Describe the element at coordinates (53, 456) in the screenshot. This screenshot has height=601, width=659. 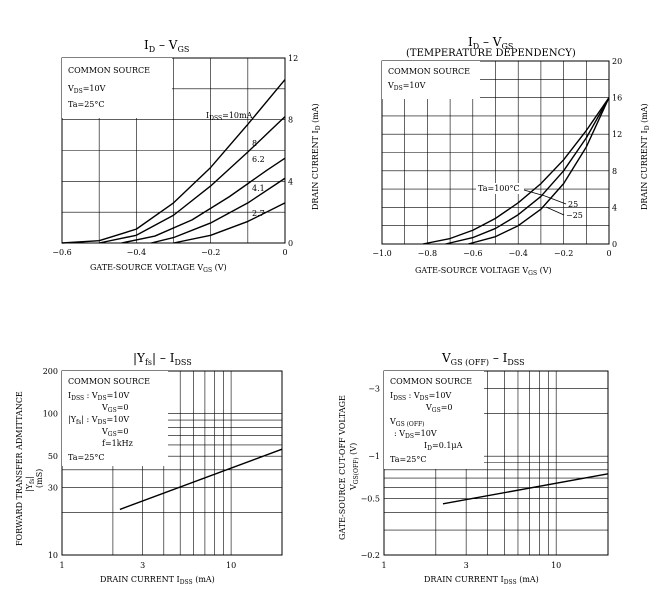
I see `y-tick-label: 50` at that location.